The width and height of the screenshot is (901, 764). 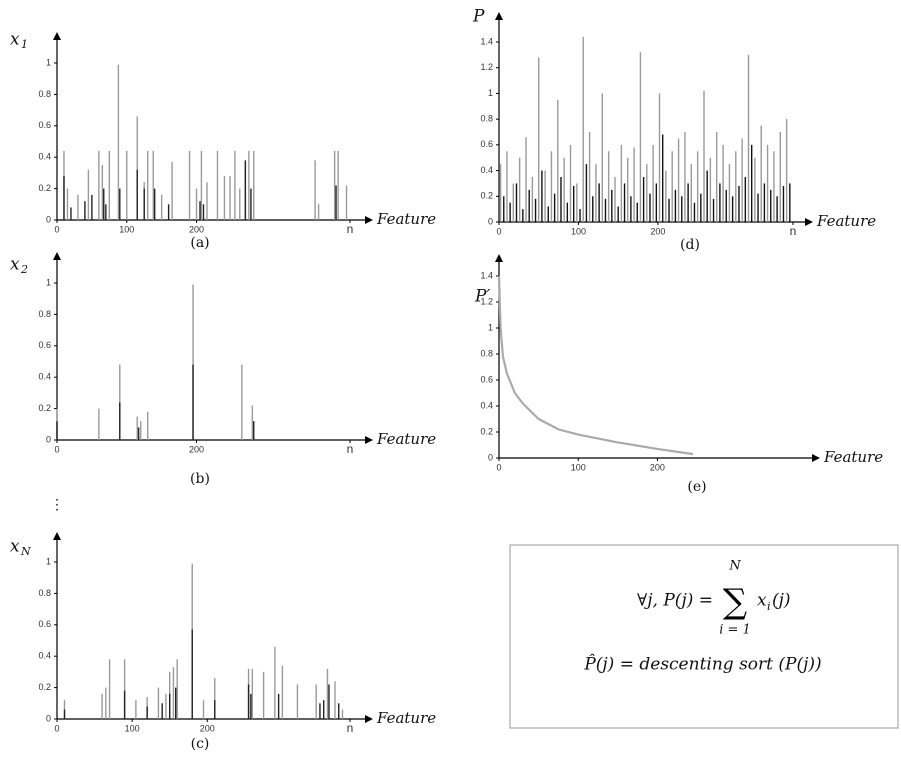 What do you see at coordinates (595, 365) in the screenshot?
I see `curve` at bounding box center [595, 365].